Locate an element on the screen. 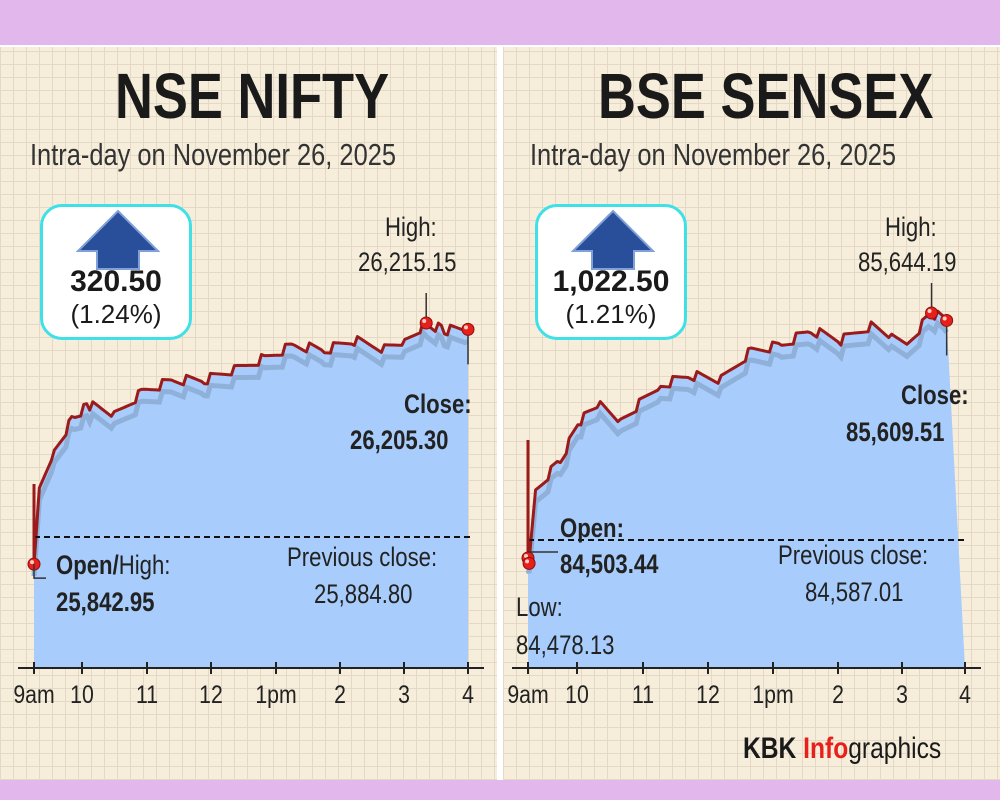 The height and width of the screenshot is (800, 1000). open-label-rest: High: is located at coordinates (144, 565).